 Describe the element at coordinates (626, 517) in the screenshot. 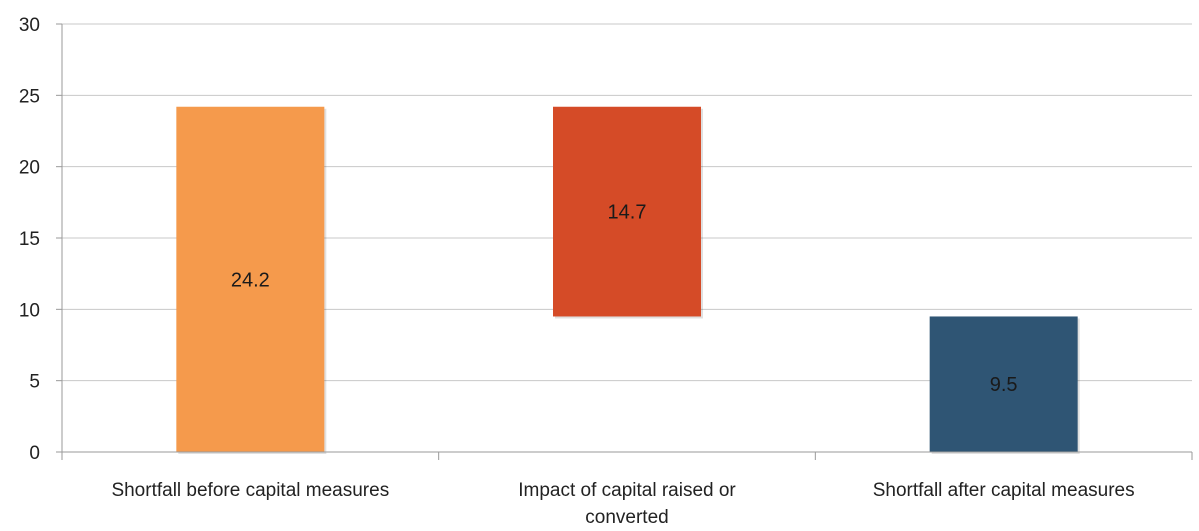

I see `category-label: converted` at that location.